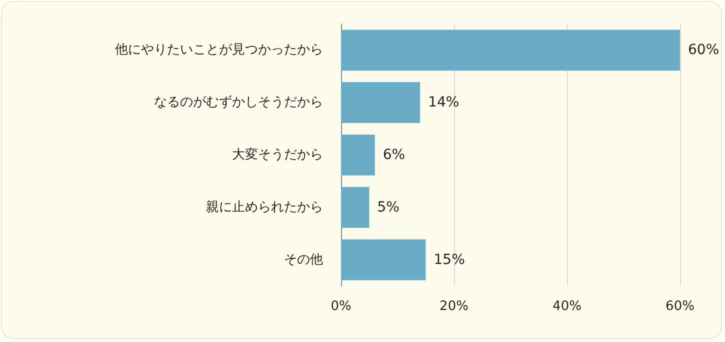 This screenshot has height=342, width=725. I want to click on x-tick-label: 60%, so click(680, 306).